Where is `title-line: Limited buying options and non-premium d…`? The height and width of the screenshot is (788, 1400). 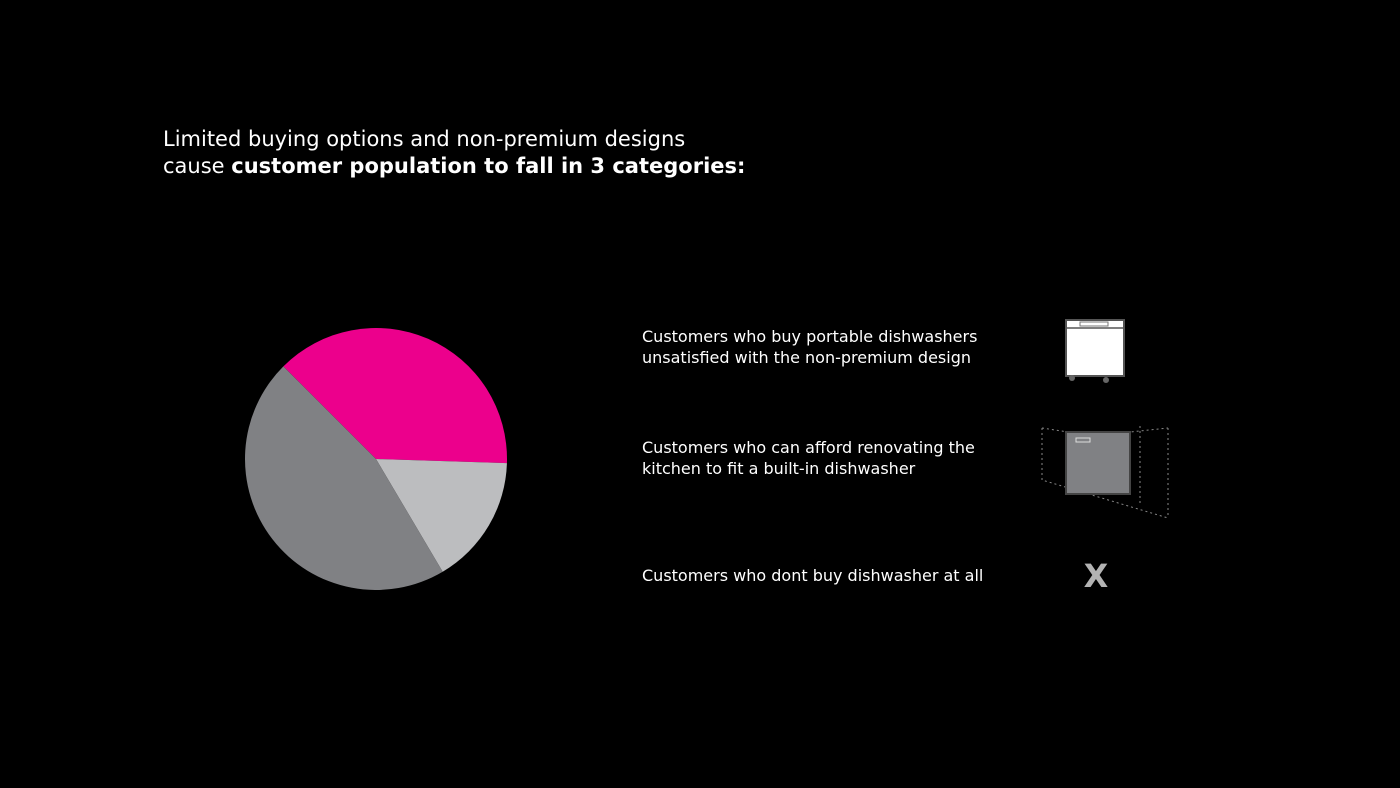 title-line: Limited buying options and non-premium d… is located at coordinates (424, 139).